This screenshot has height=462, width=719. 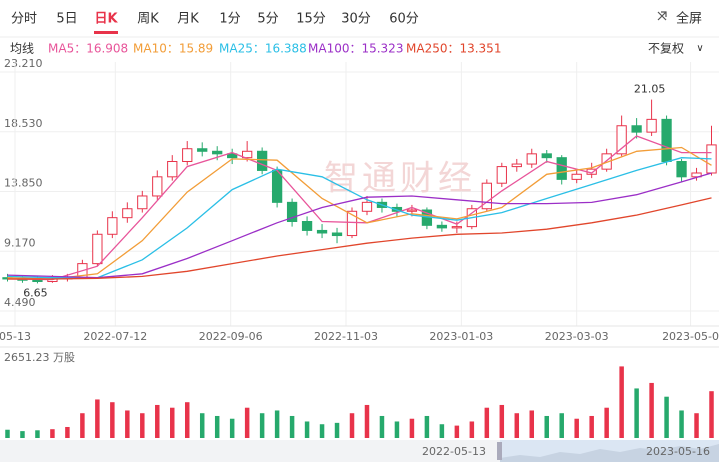 I want to click on tab: 60分, so click(x=404, y=19).